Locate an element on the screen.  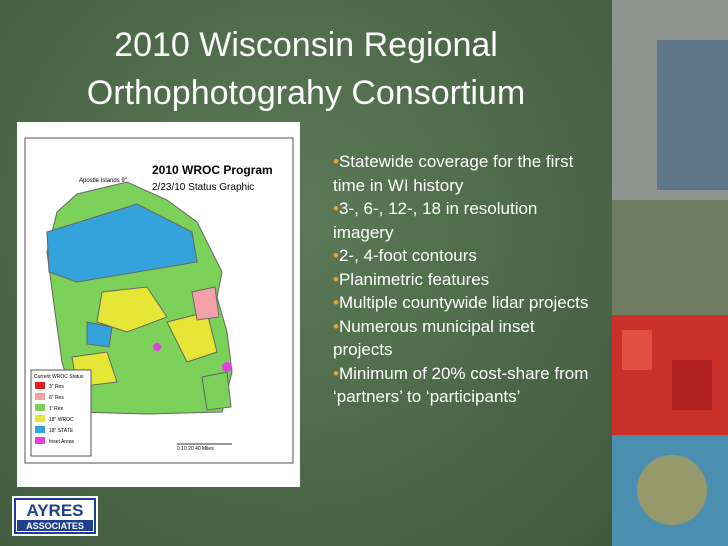
legend-label: 3" Res is located at coordinates (56, 387).